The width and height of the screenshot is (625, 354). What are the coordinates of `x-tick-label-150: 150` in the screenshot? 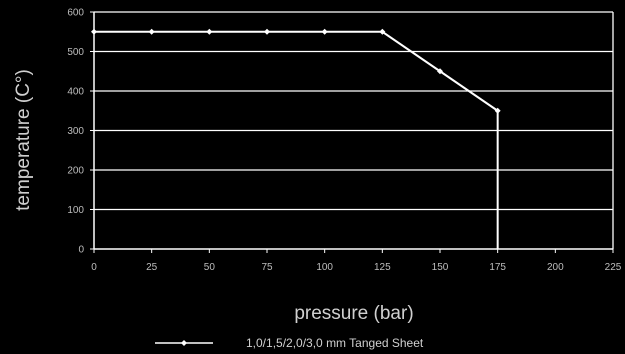 It's located at (440, 267).